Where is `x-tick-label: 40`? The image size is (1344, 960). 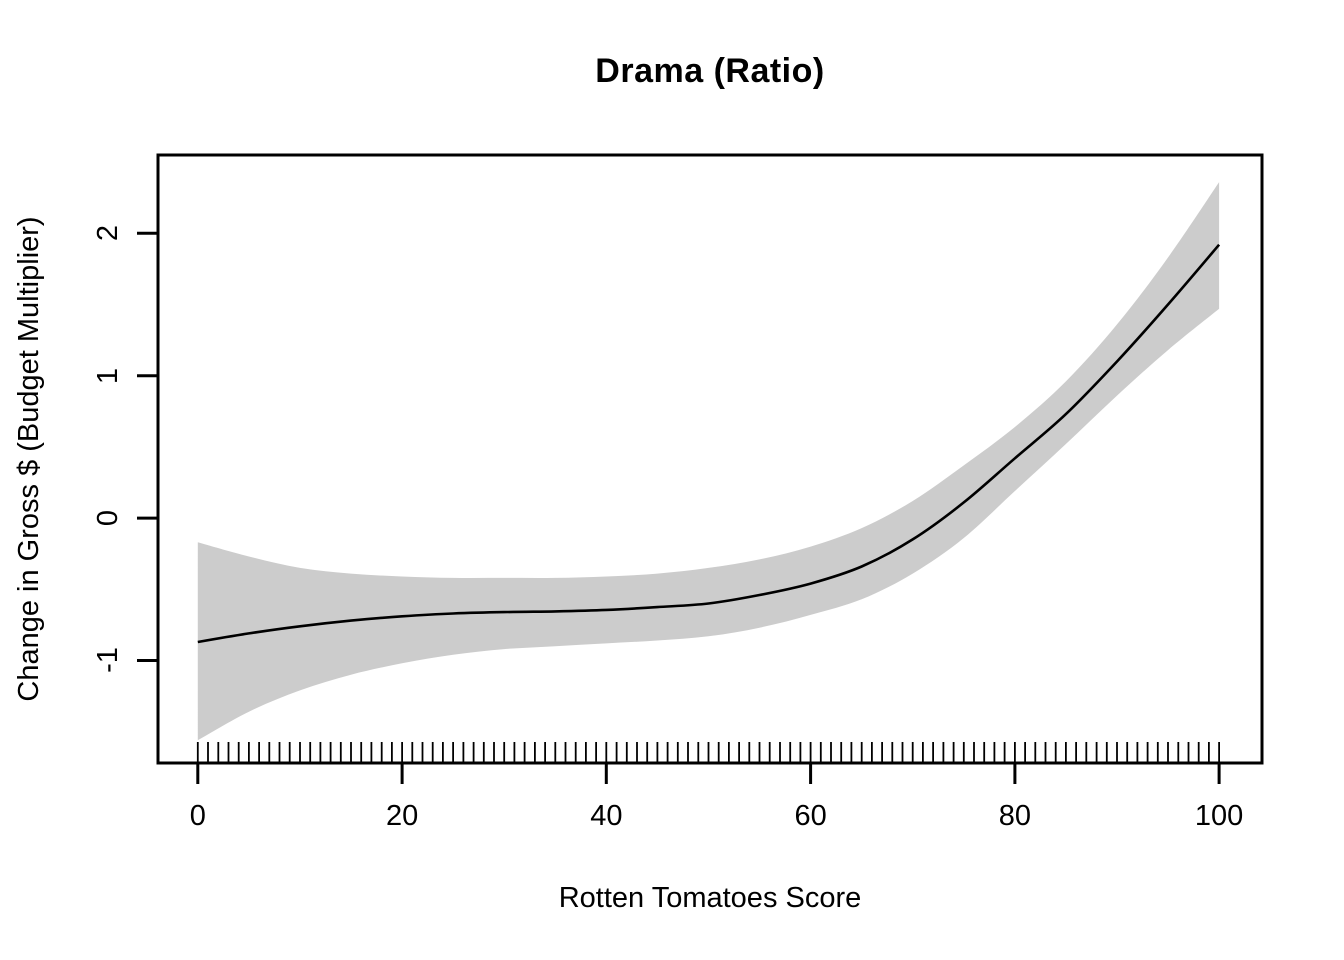 x-tick-label: 40 is located at coordinates (606, 816).